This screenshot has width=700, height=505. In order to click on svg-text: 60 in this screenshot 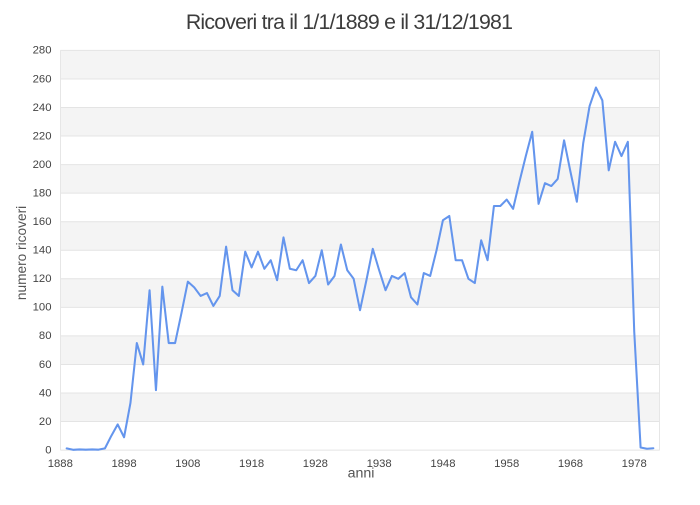, I will do `click(45, 365)`.